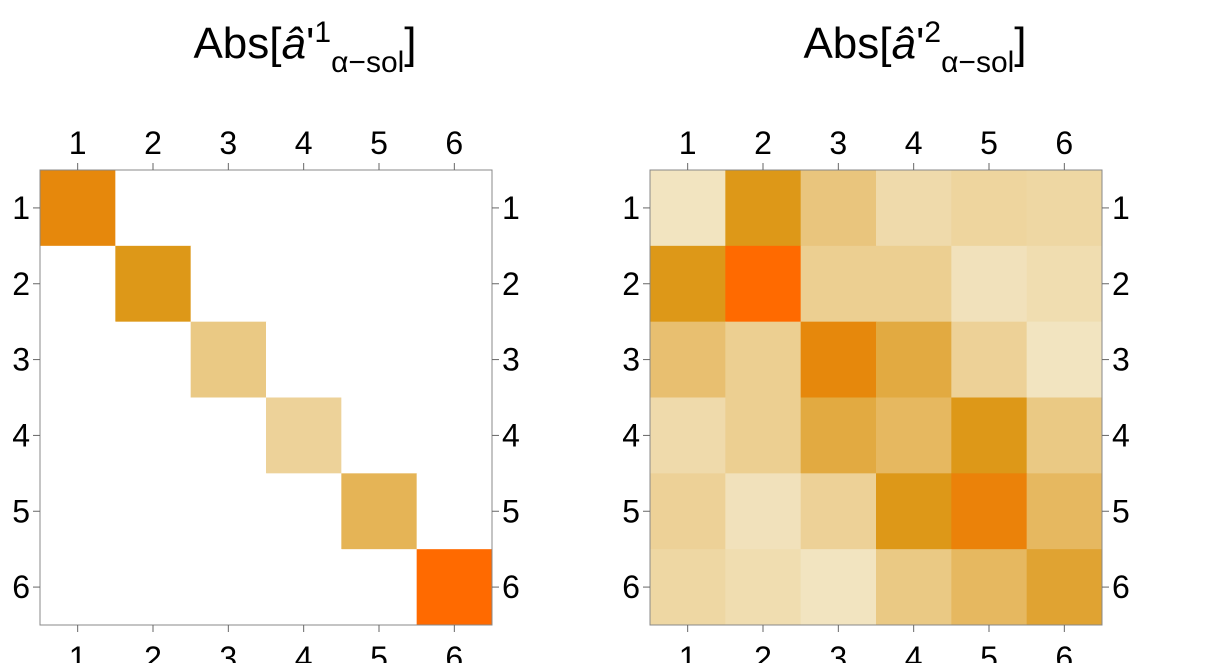  What do you see at coordinates (21, 587) in the screenshot?
I see `row-label-left: 6` at bounding box center [21, 587].